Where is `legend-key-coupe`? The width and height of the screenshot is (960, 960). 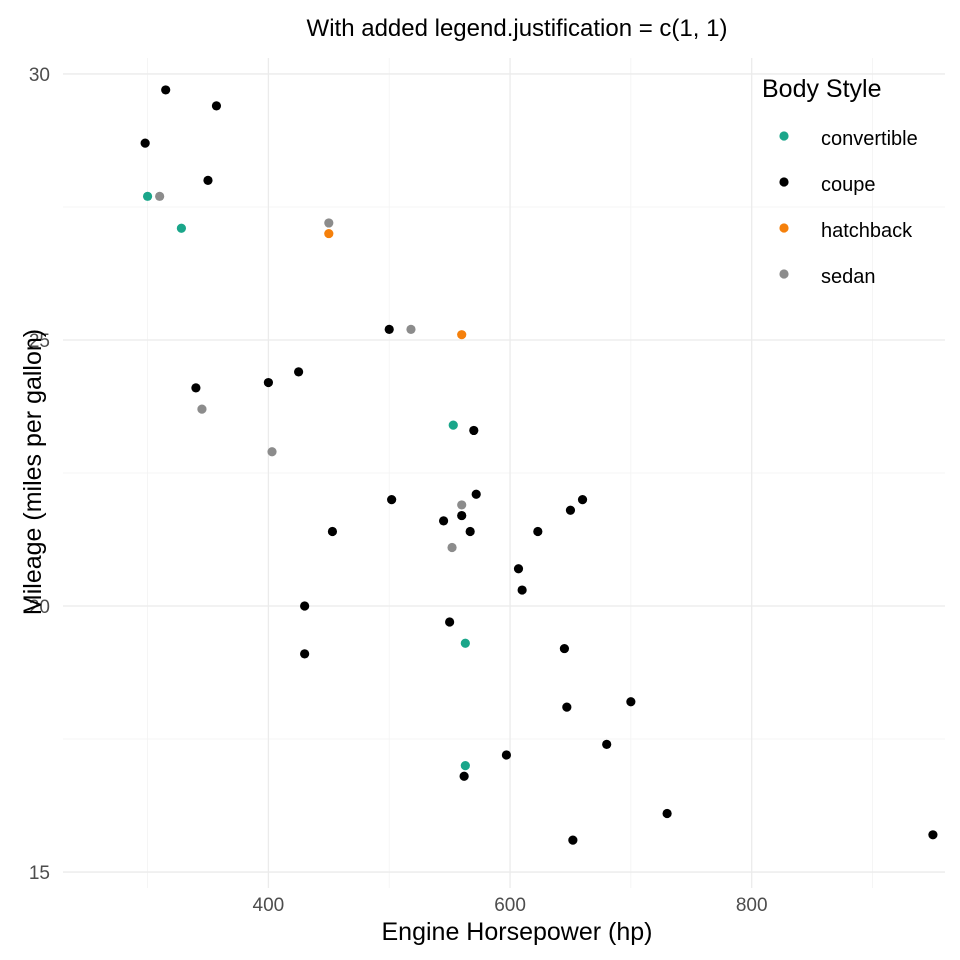
legend-key-coupe is located at coordinates (784, 182).